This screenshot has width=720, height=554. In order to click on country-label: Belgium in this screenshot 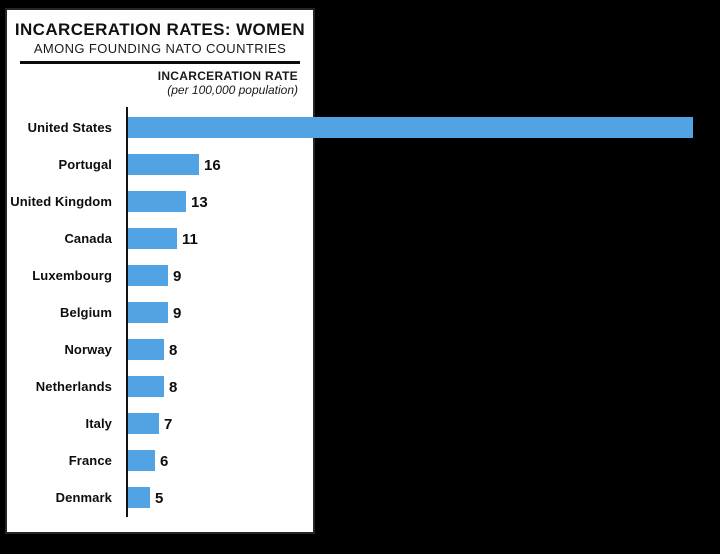, I will do `click(86, 312)`.